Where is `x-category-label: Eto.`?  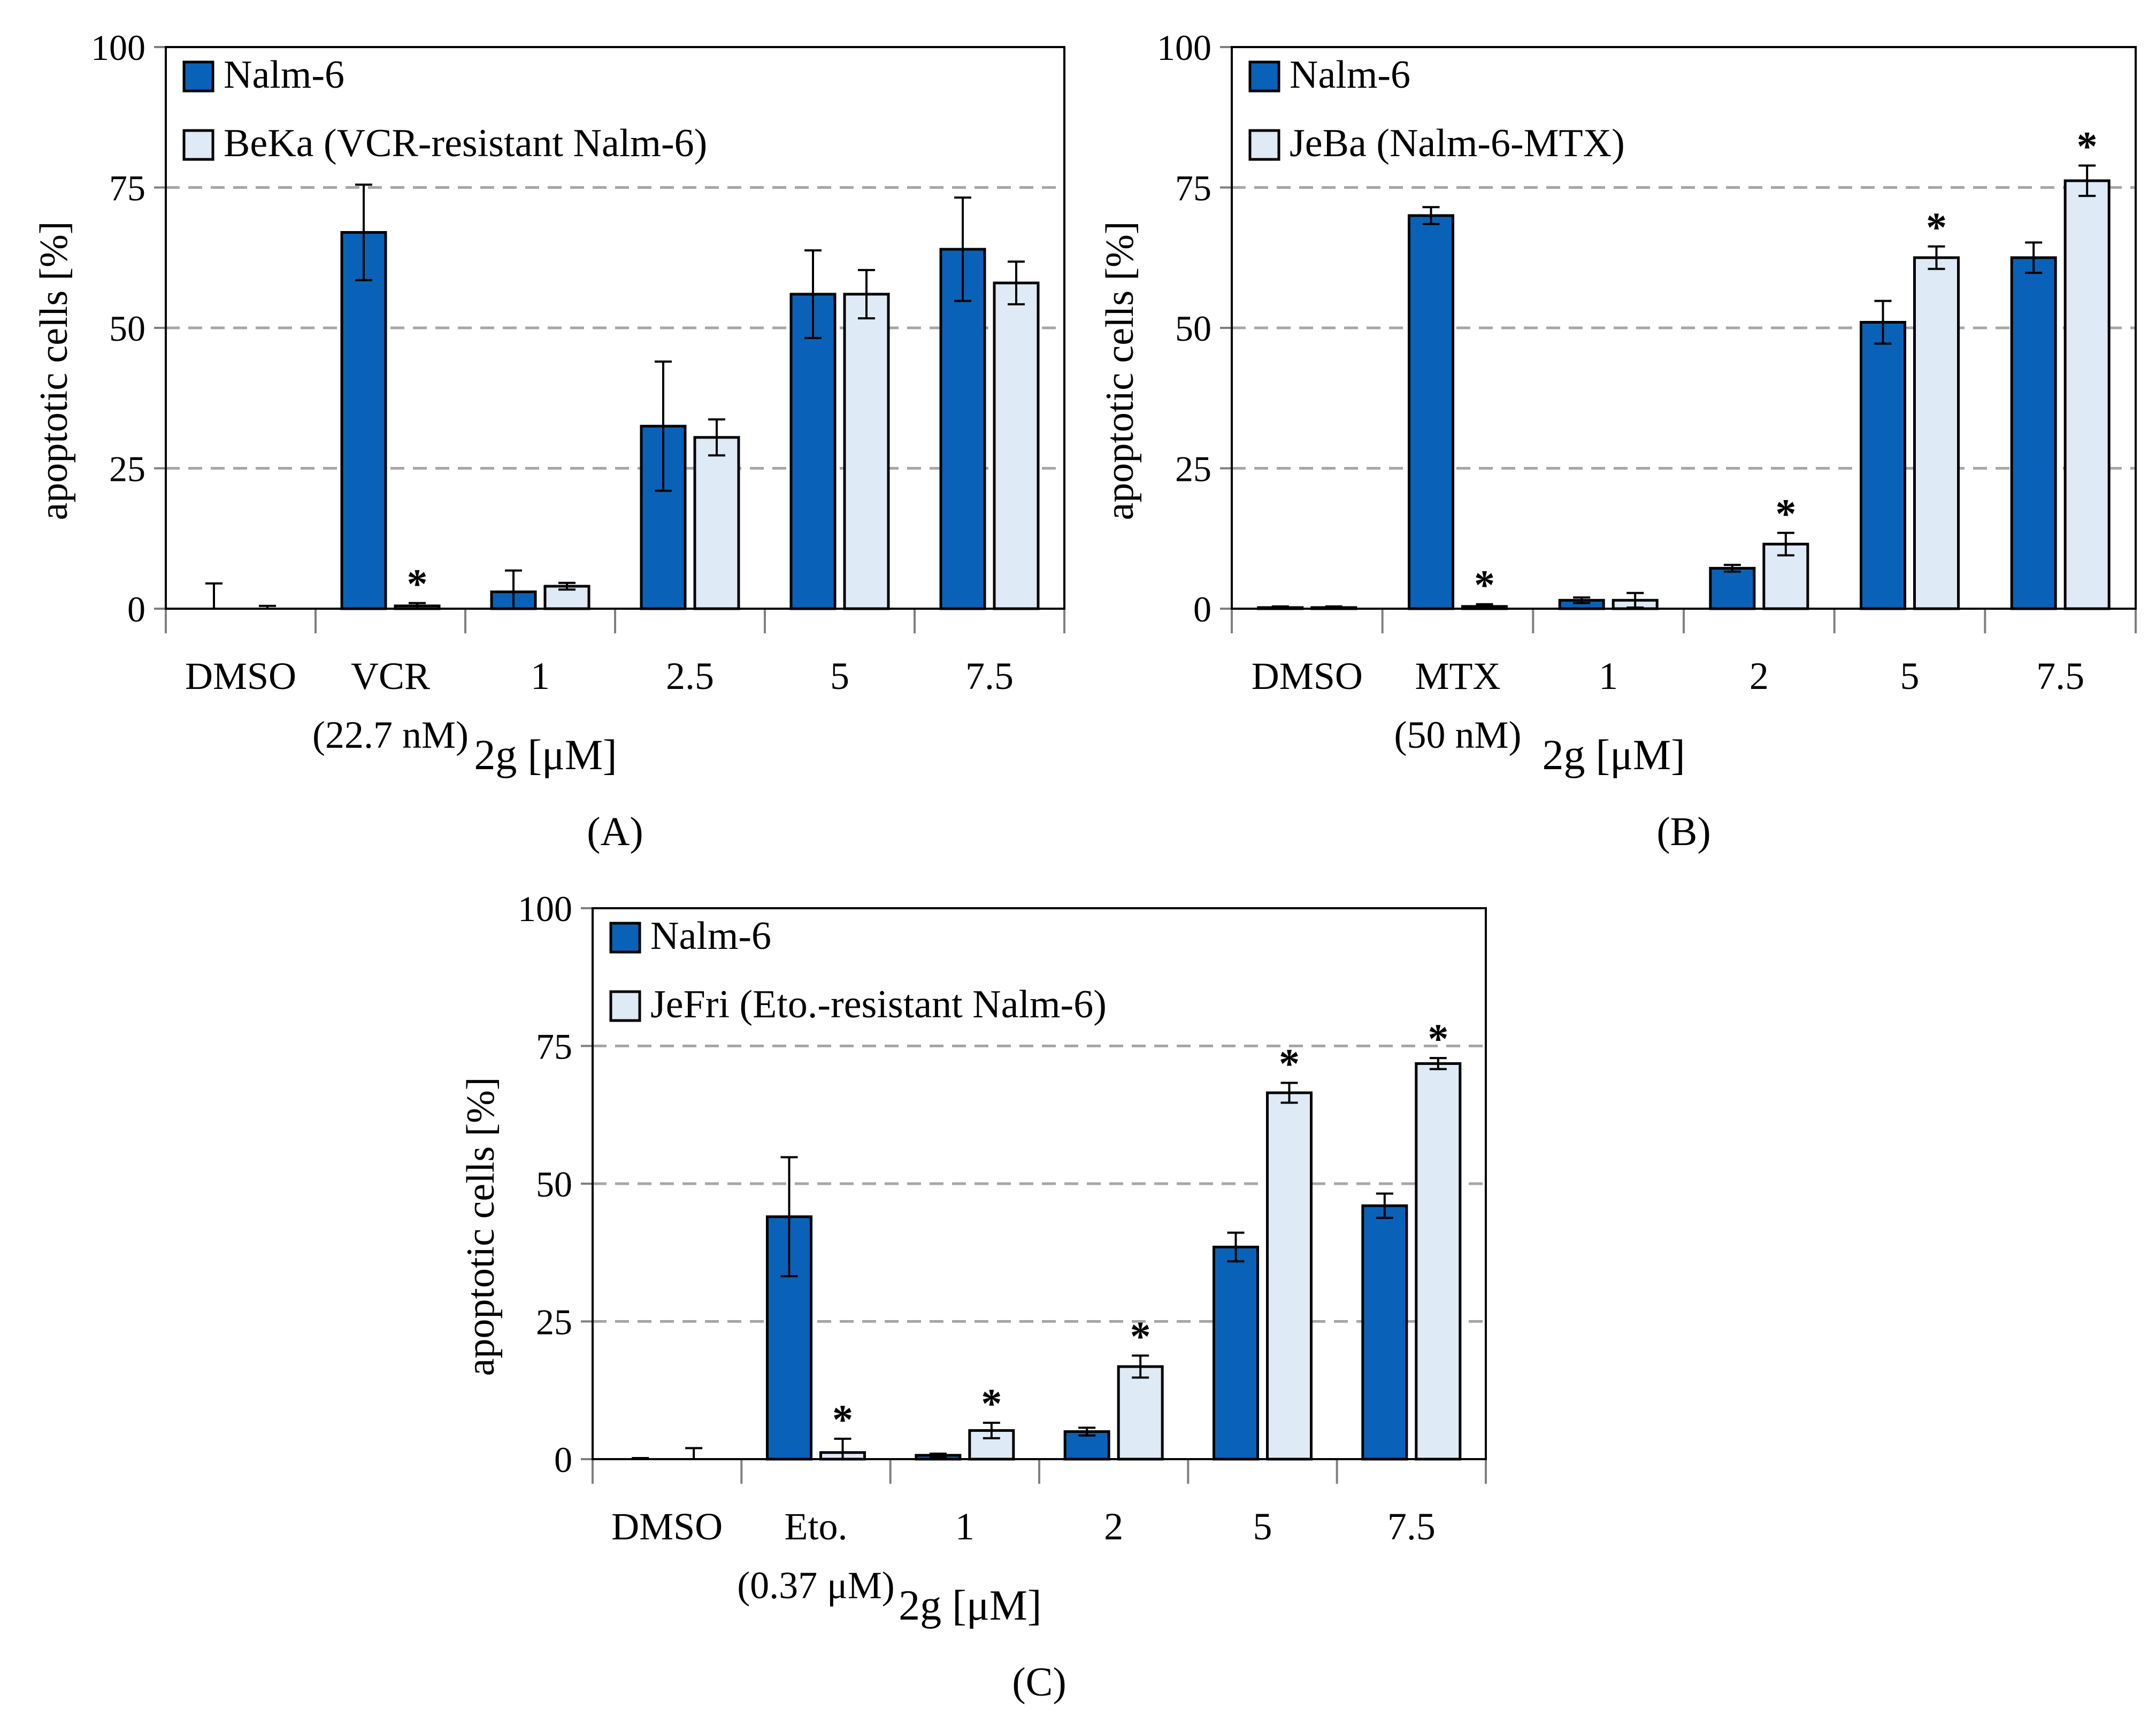 x-category-label: Eto. is located at coordinates (816, 1526).